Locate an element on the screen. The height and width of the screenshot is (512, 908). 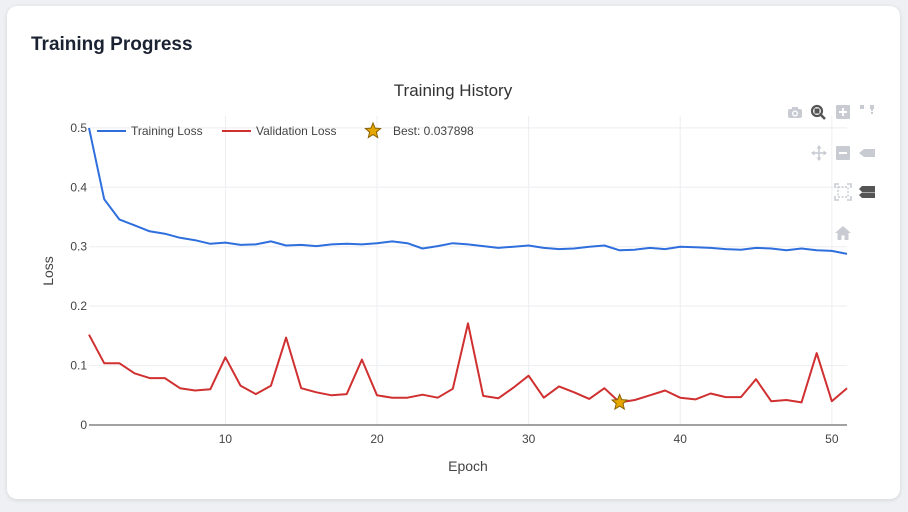
zoom-in-icon is located at coordinates (843, 112).